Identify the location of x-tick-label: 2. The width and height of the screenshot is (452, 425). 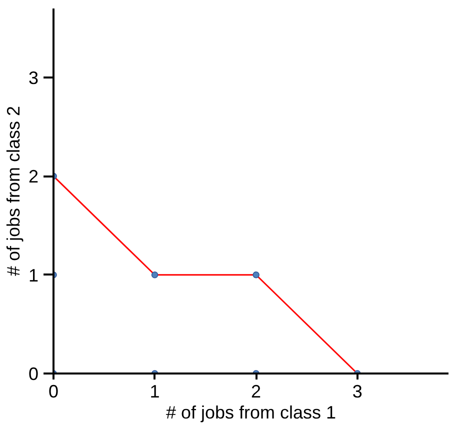
(256, 392).